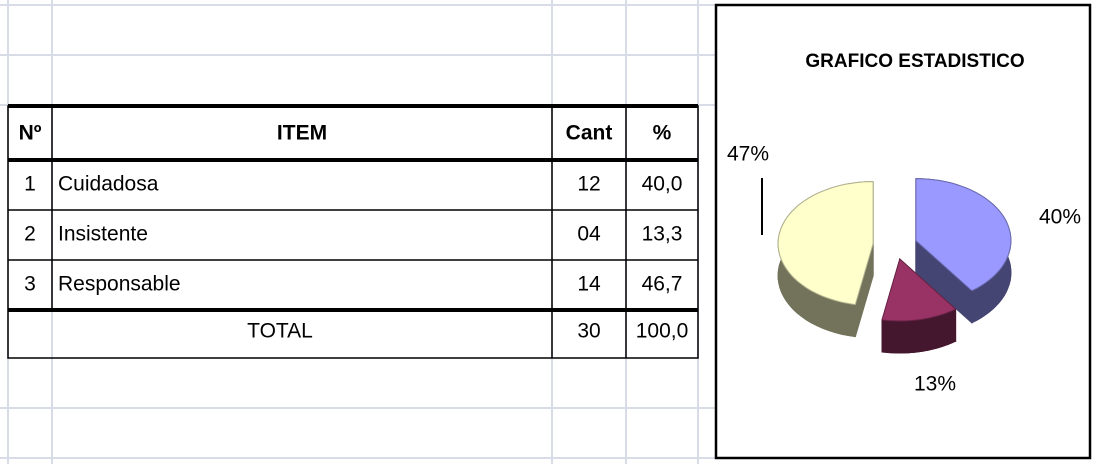 Image resolution: width=1095 pixels, height=464 pixels. Describe the element at coordinates (30, 234) in the screenshot. I see `table-cell: 2` at that location.